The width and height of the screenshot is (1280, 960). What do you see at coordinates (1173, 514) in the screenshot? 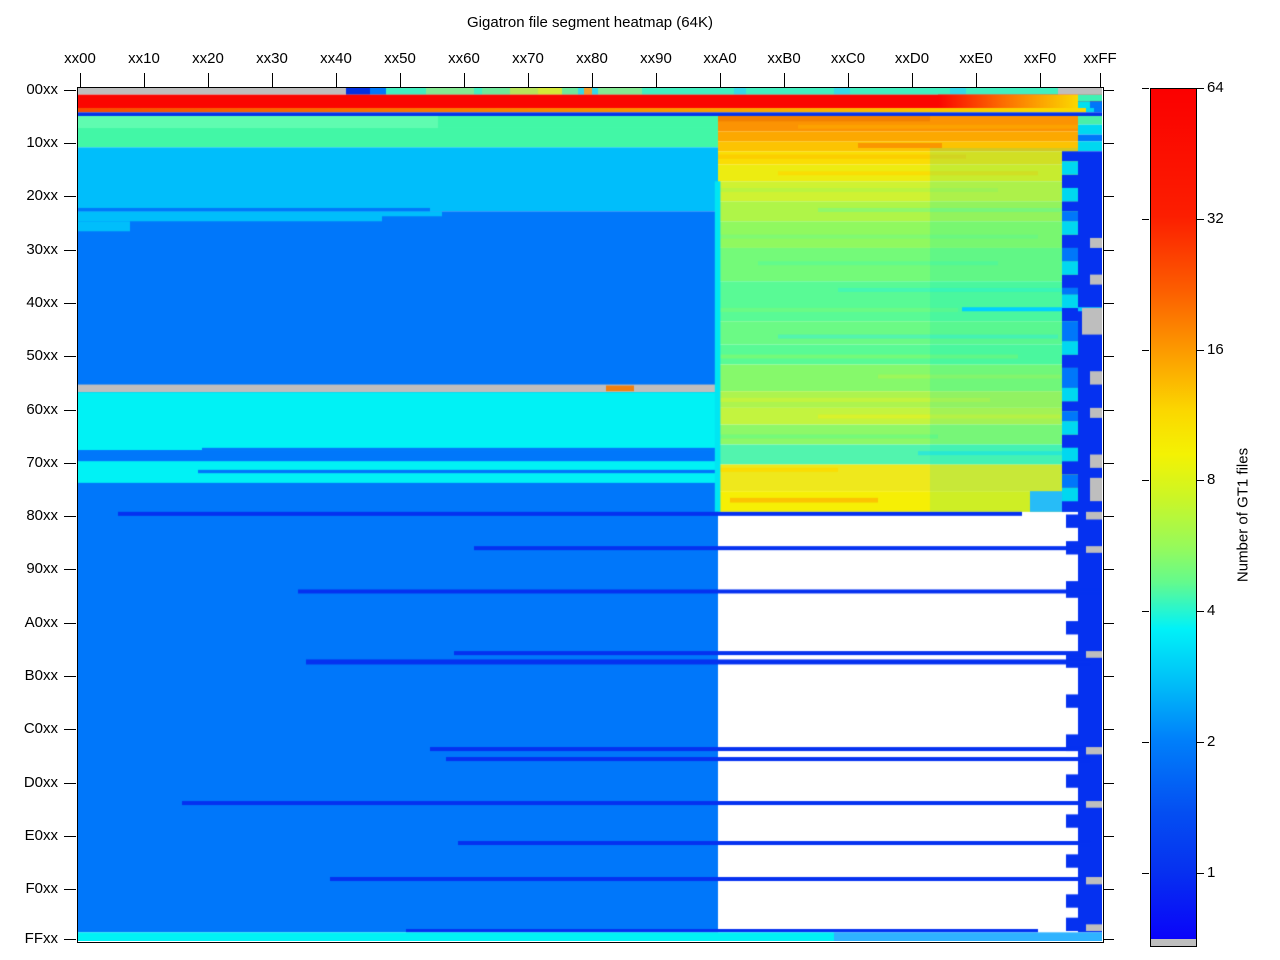
I see `colorbar-gradient` at bounding box center [1173, 514].